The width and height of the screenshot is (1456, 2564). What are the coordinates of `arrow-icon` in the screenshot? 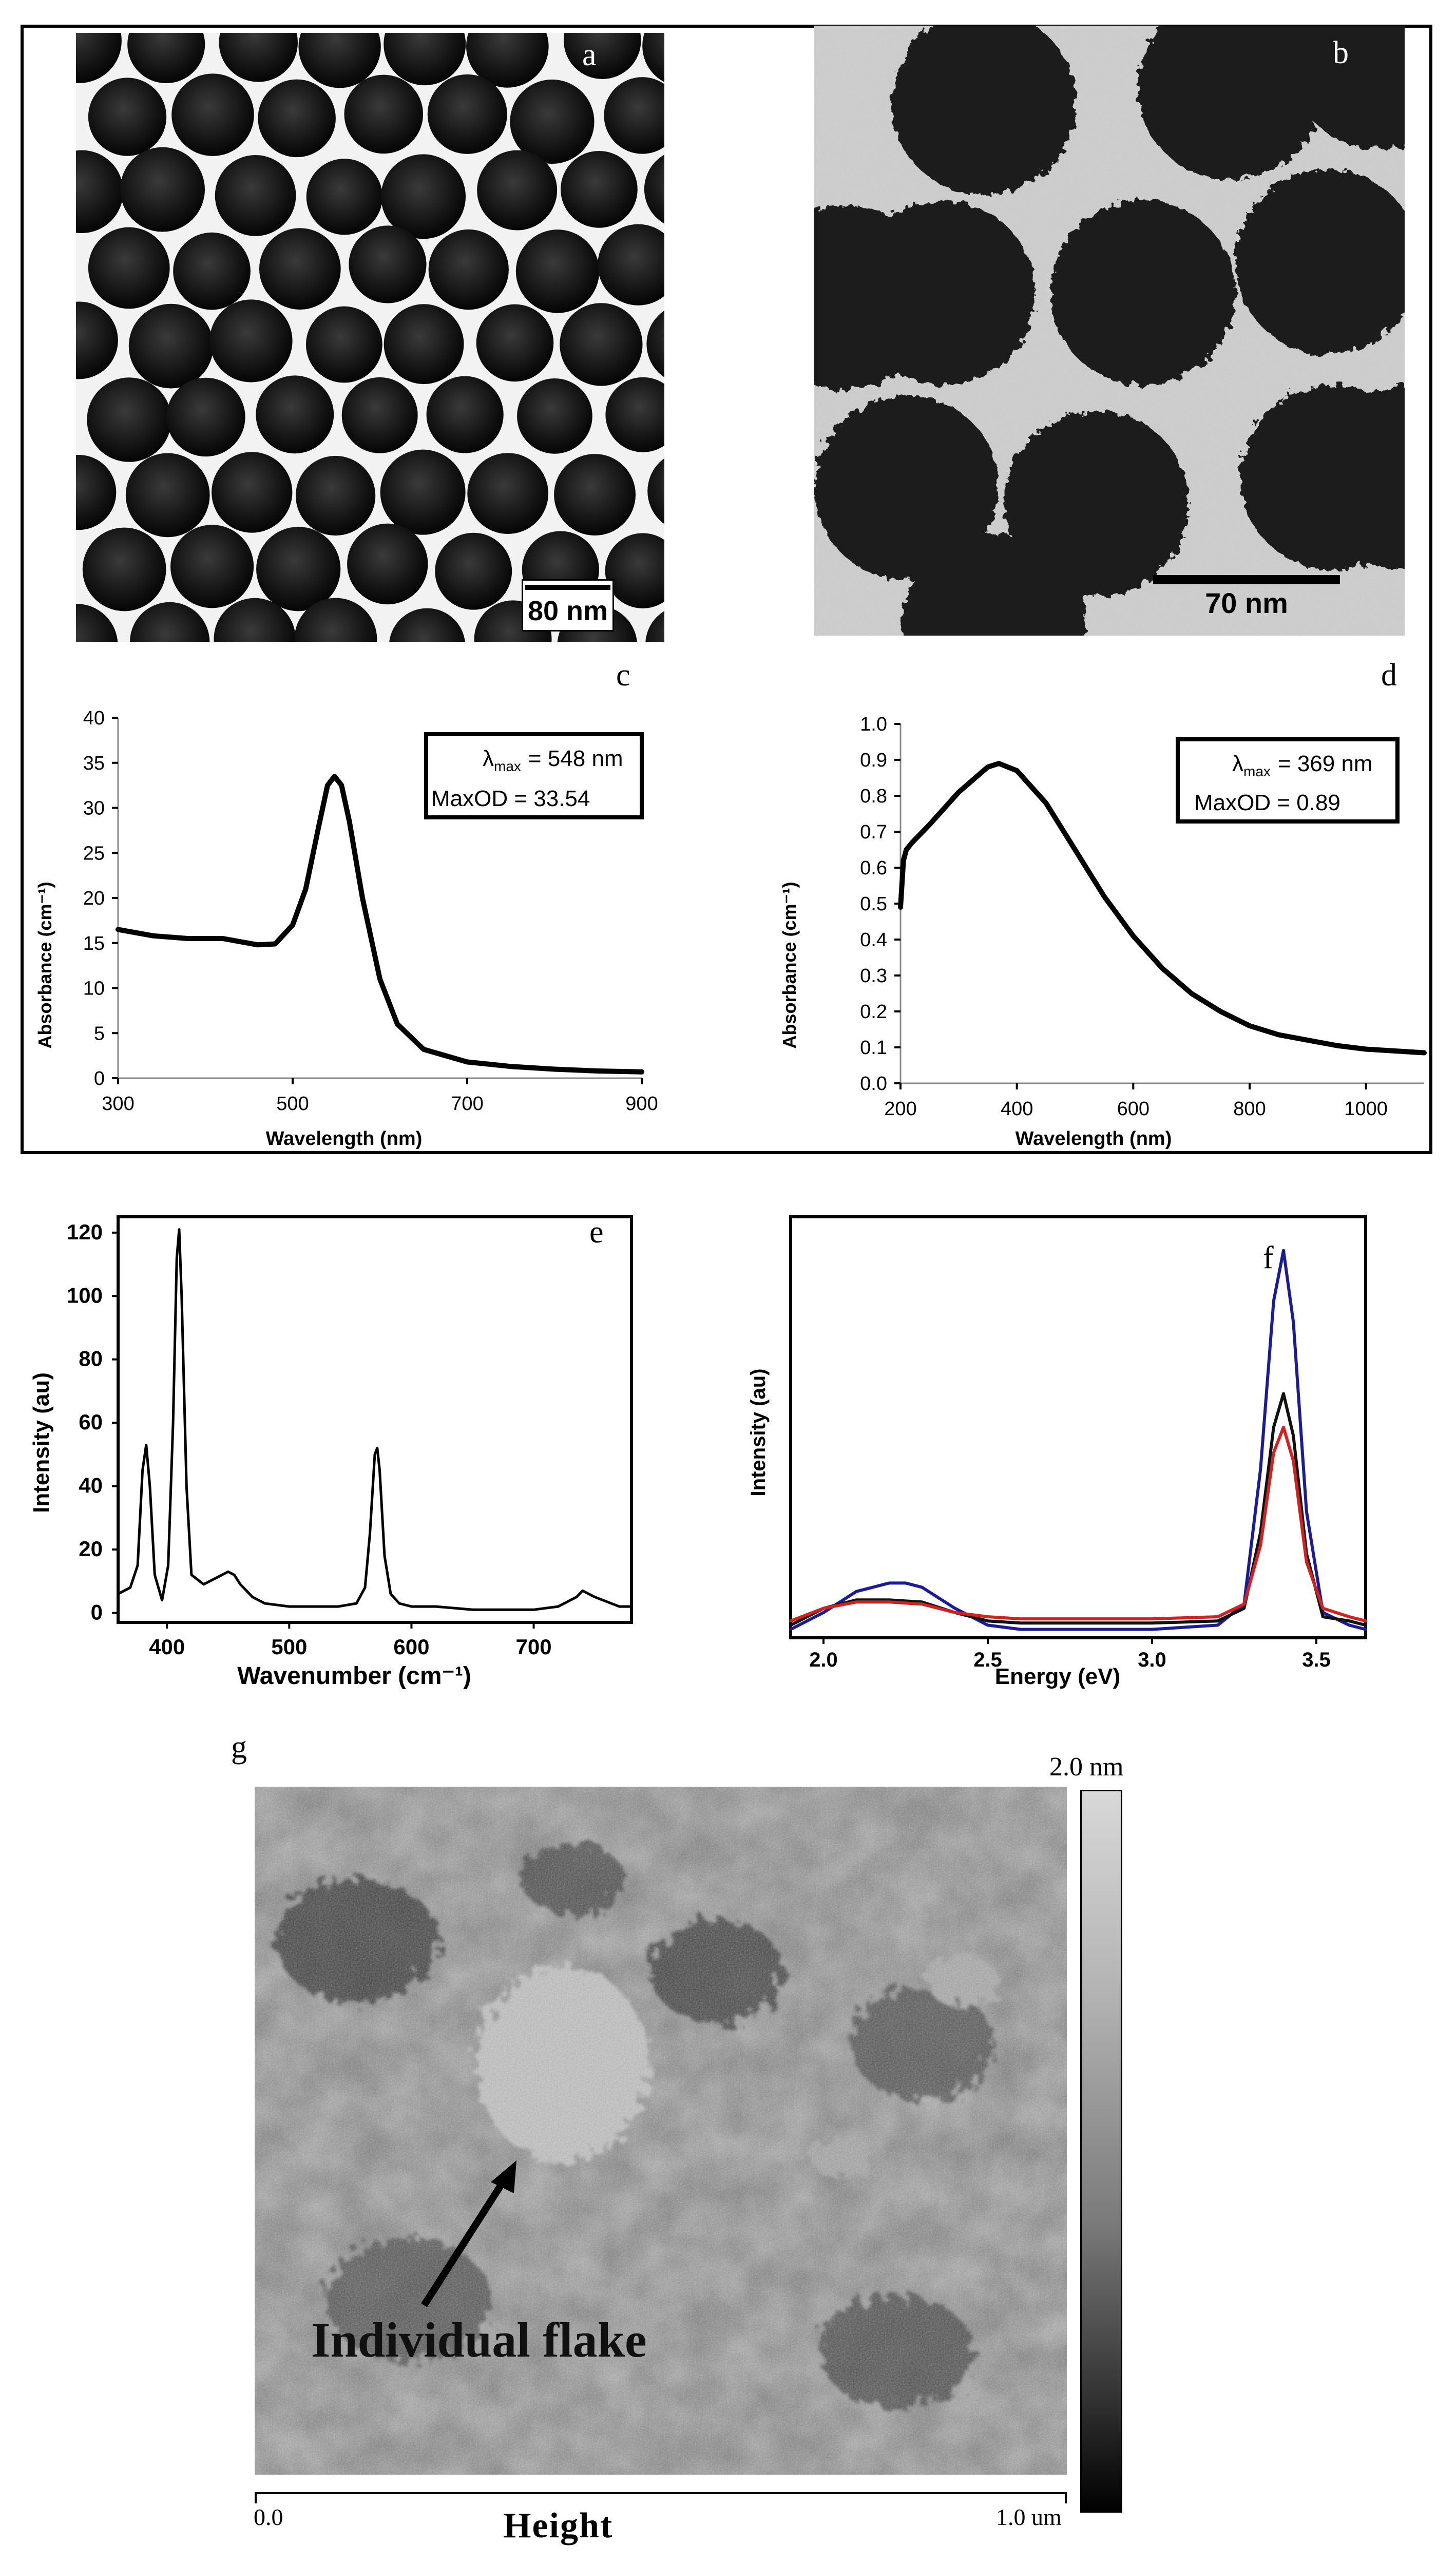 It's located at (468, 2233).